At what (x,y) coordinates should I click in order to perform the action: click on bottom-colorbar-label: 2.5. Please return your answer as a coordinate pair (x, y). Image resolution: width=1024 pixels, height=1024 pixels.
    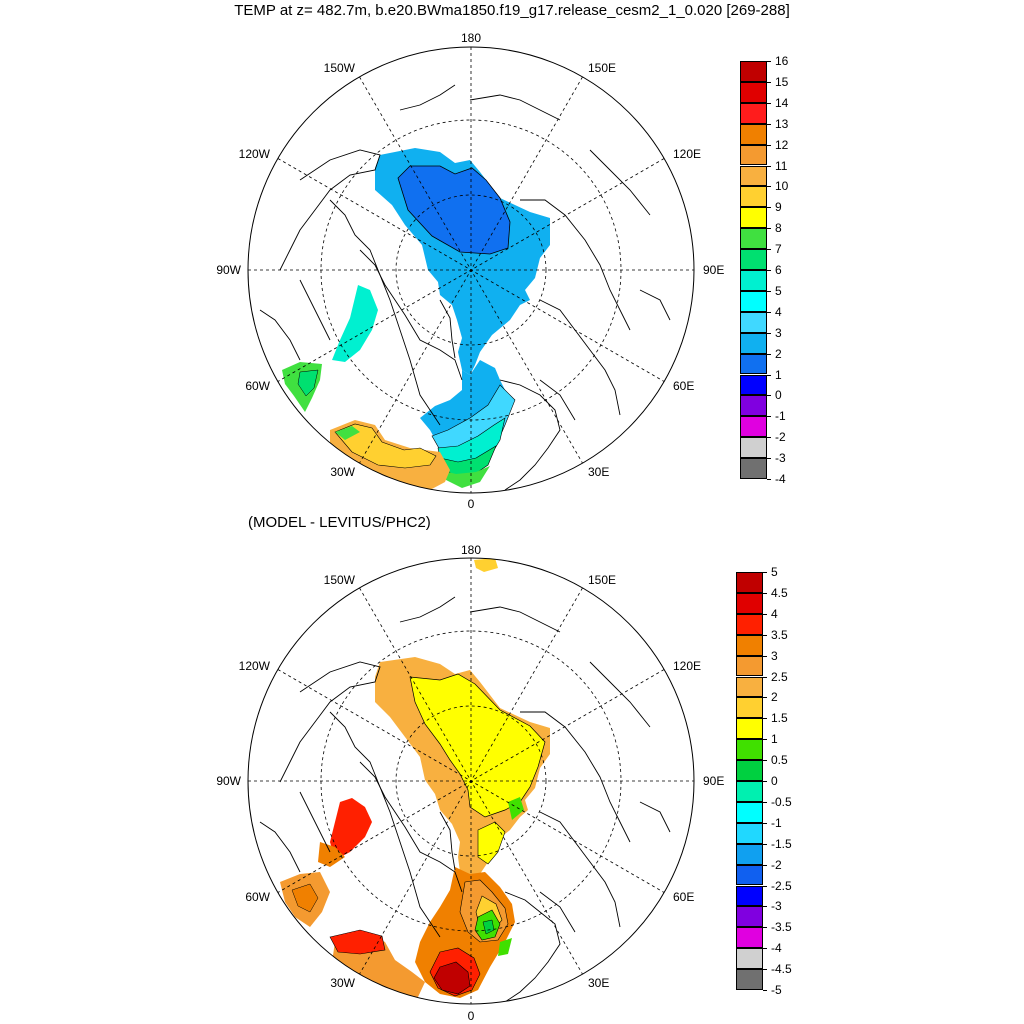
    Looking at the image, I should click on (779, 676).